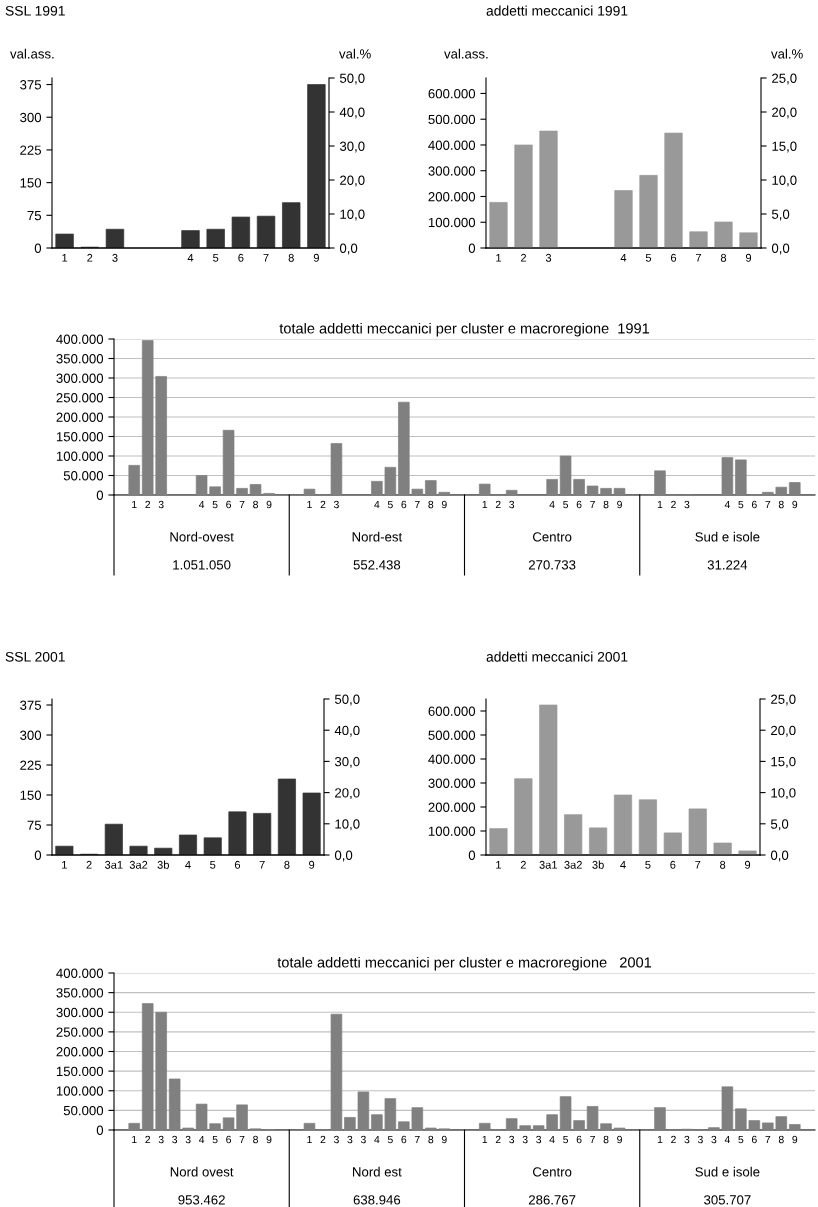 The height and width of the screenshot is (1207, 818). I want to click on y-tick-label: 300, so click(31, 735).